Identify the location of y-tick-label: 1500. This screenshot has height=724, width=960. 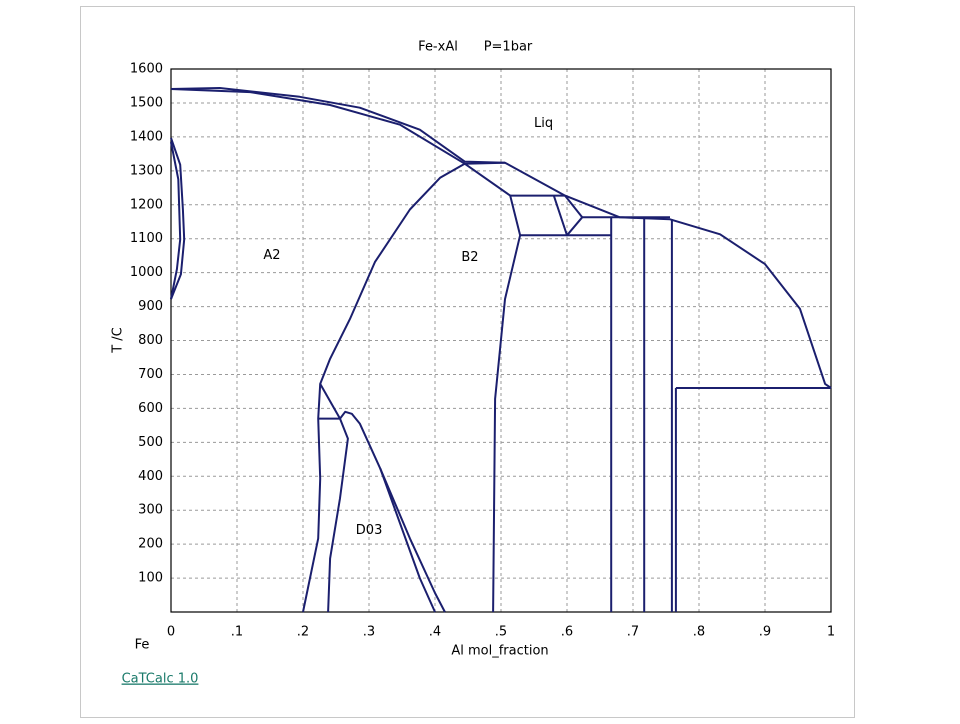
(146, 102).